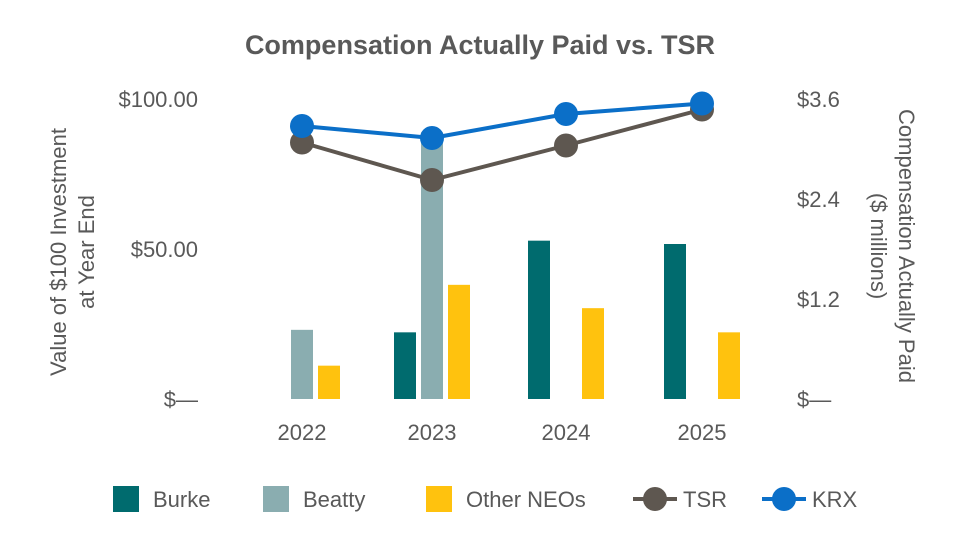  I want to click on x-axis-tick-label: 2022, so click(302, 432).